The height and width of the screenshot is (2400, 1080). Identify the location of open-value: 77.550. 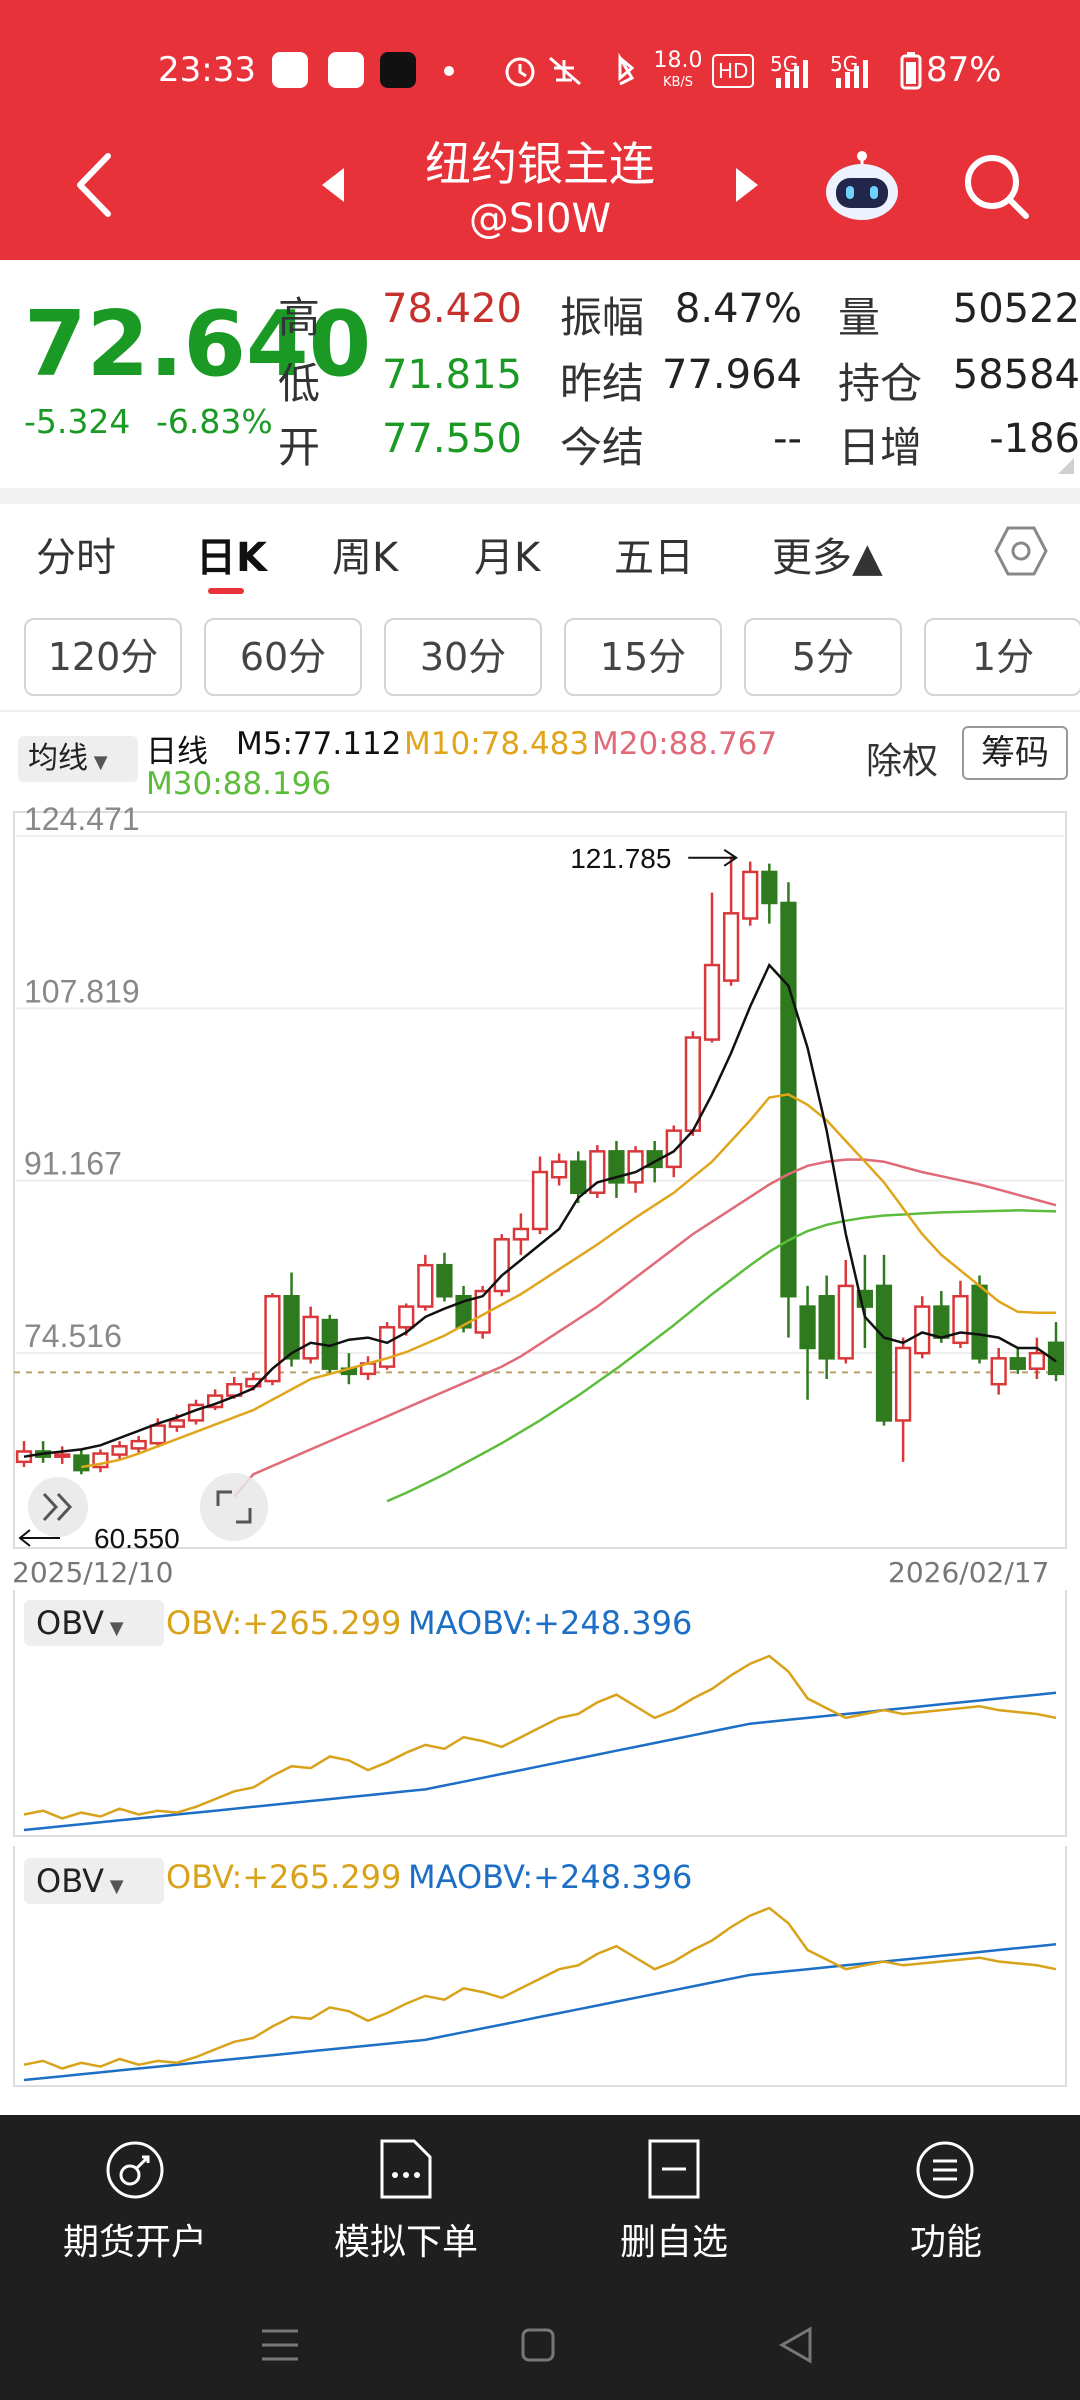
(452, 439).